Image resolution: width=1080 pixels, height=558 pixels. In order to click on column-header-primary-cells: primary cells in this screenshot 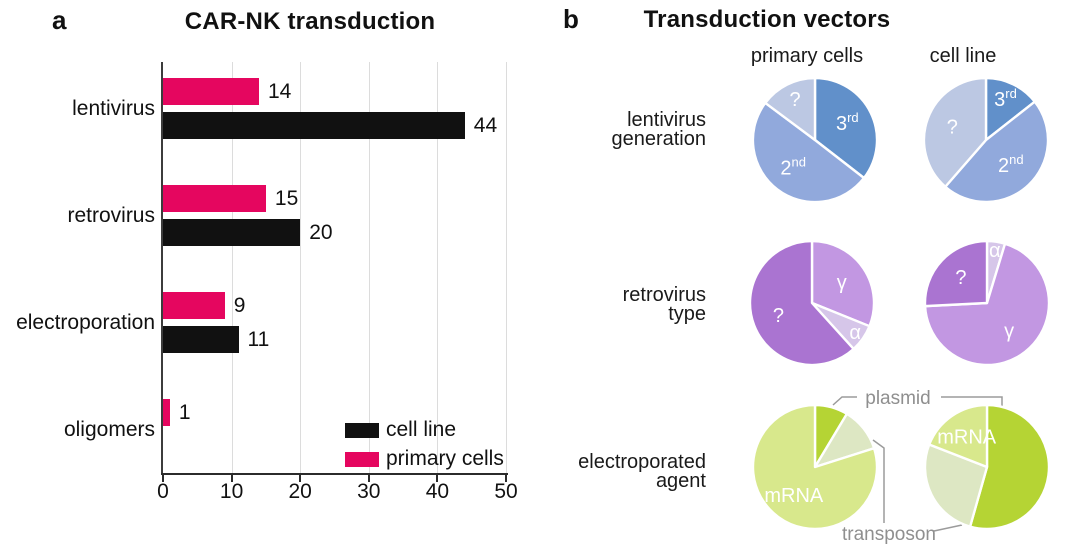, I will do `click(807, 56)`.